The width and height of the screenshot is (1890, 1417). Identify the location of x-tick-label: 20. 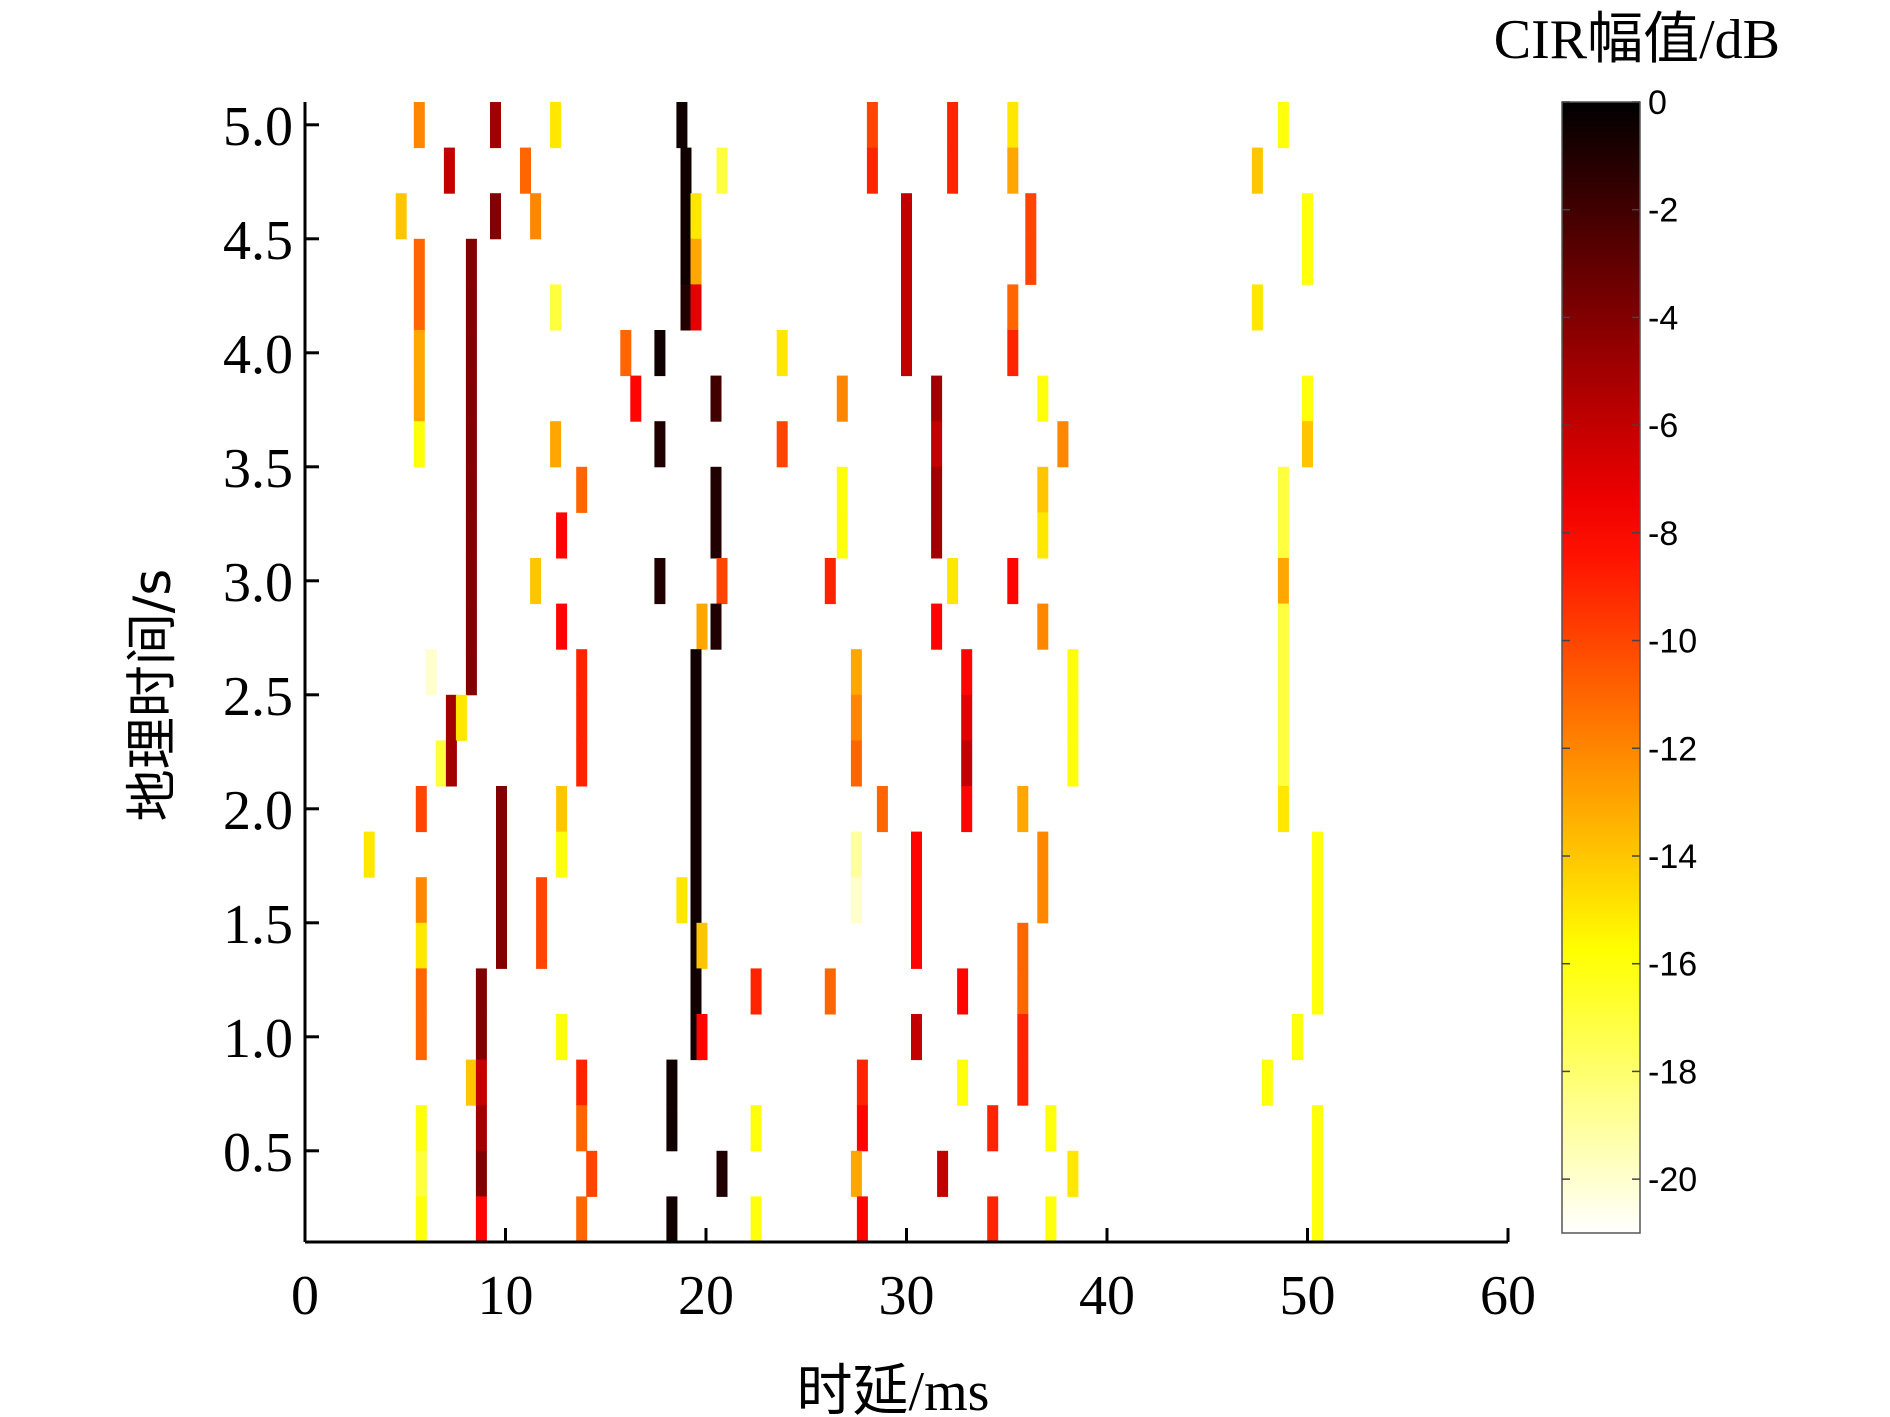
(706, 1296).